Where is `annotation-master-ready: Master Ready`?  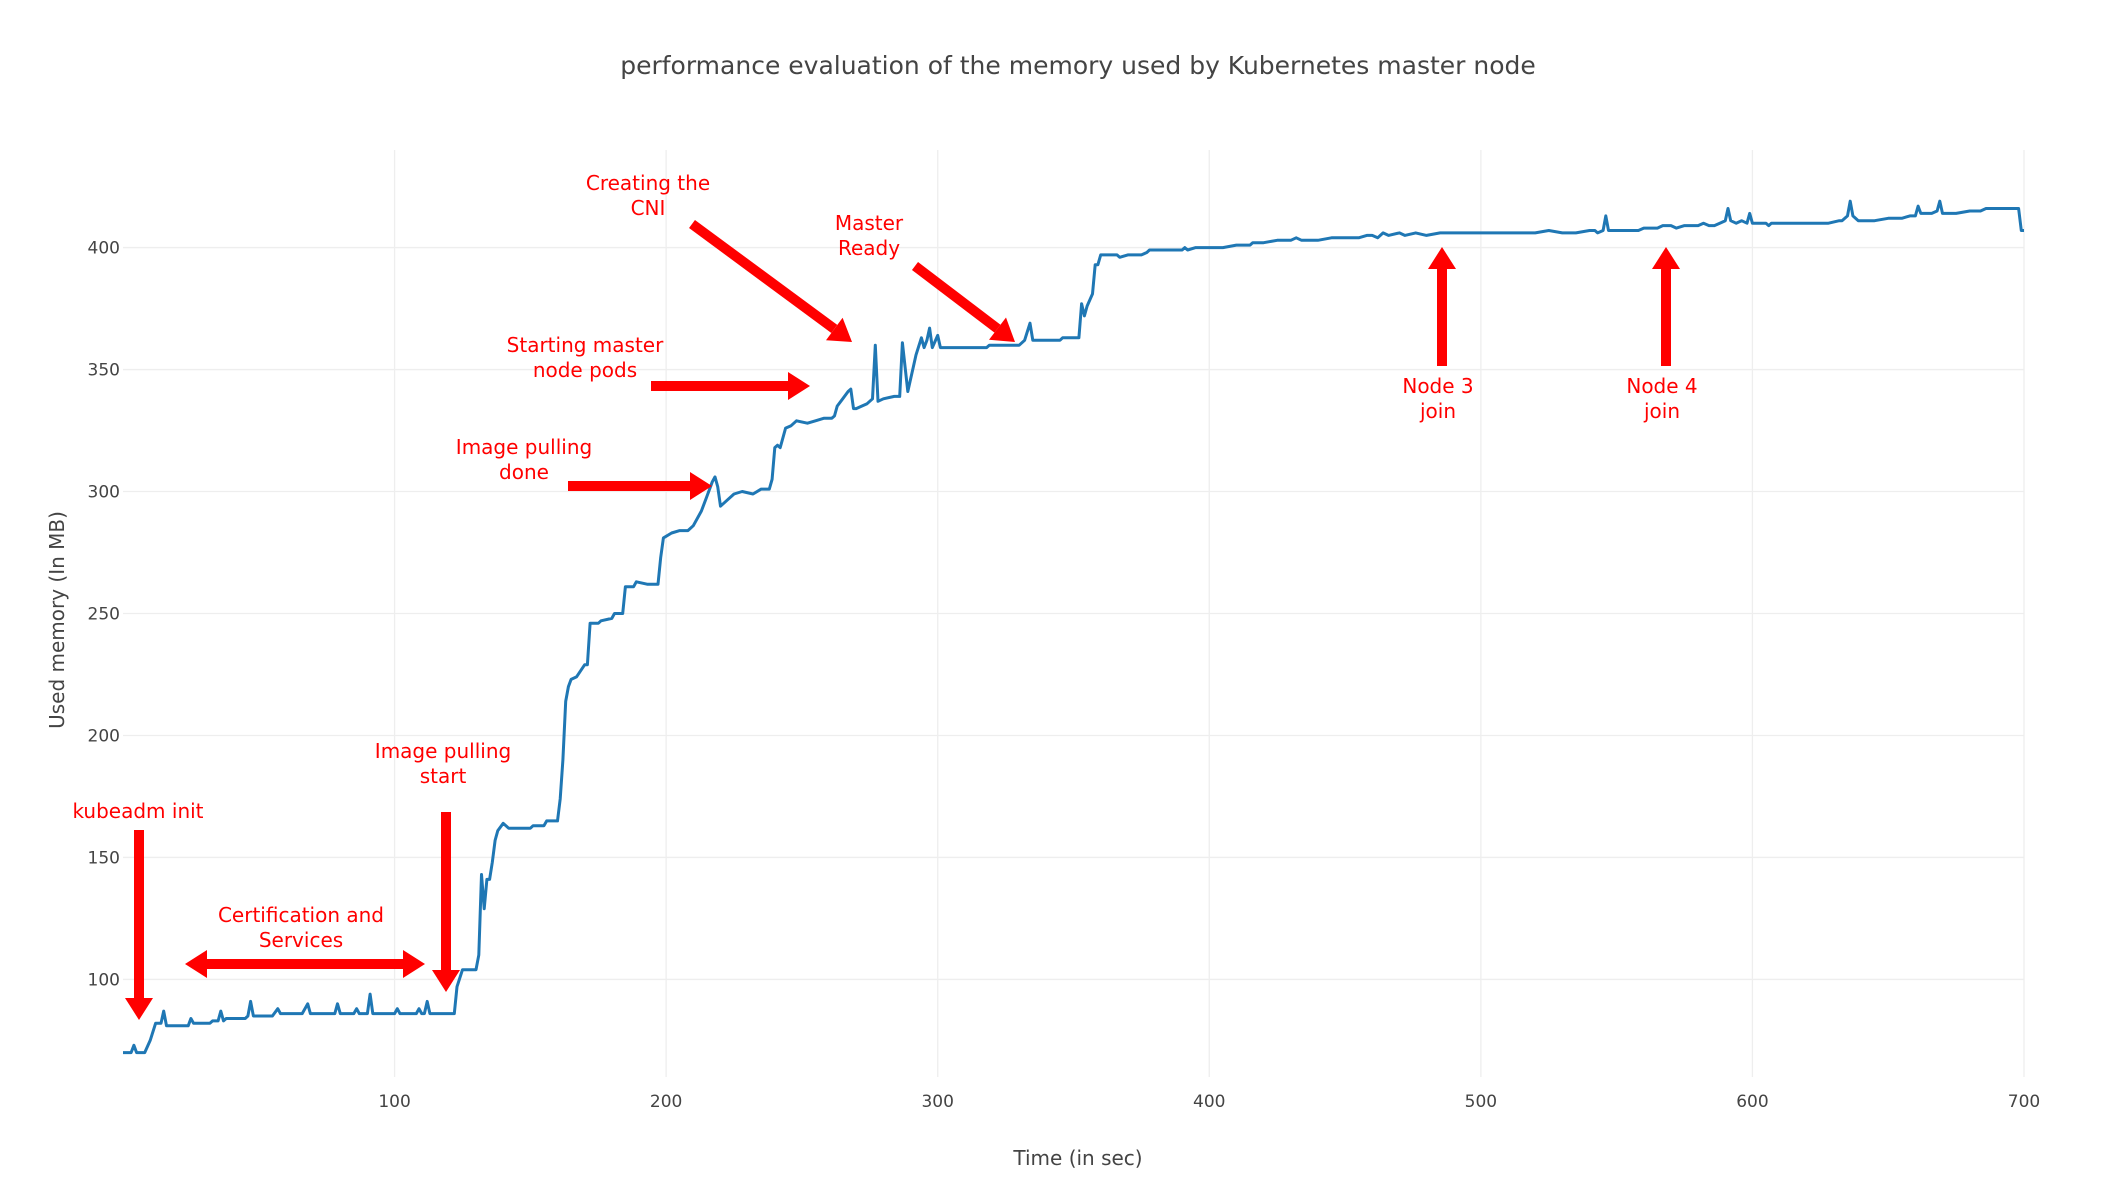 annotation-master-ready: Master Ready is located at coordinates (925, 276).